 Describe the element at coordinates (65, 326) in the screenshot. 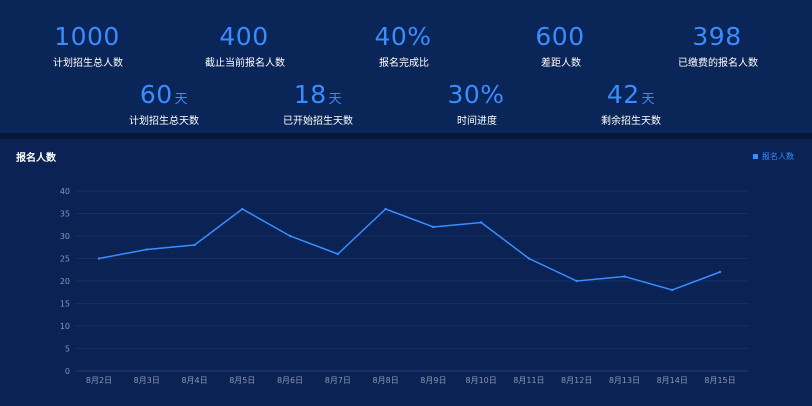

I see `y-tick-label: 10` at that location.